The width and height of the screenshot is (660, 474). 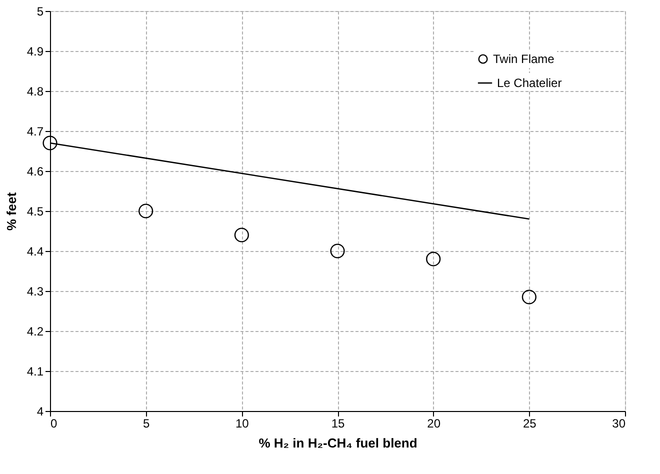 I want to click on x-tick-label: 5, so click(x=146, y=423).